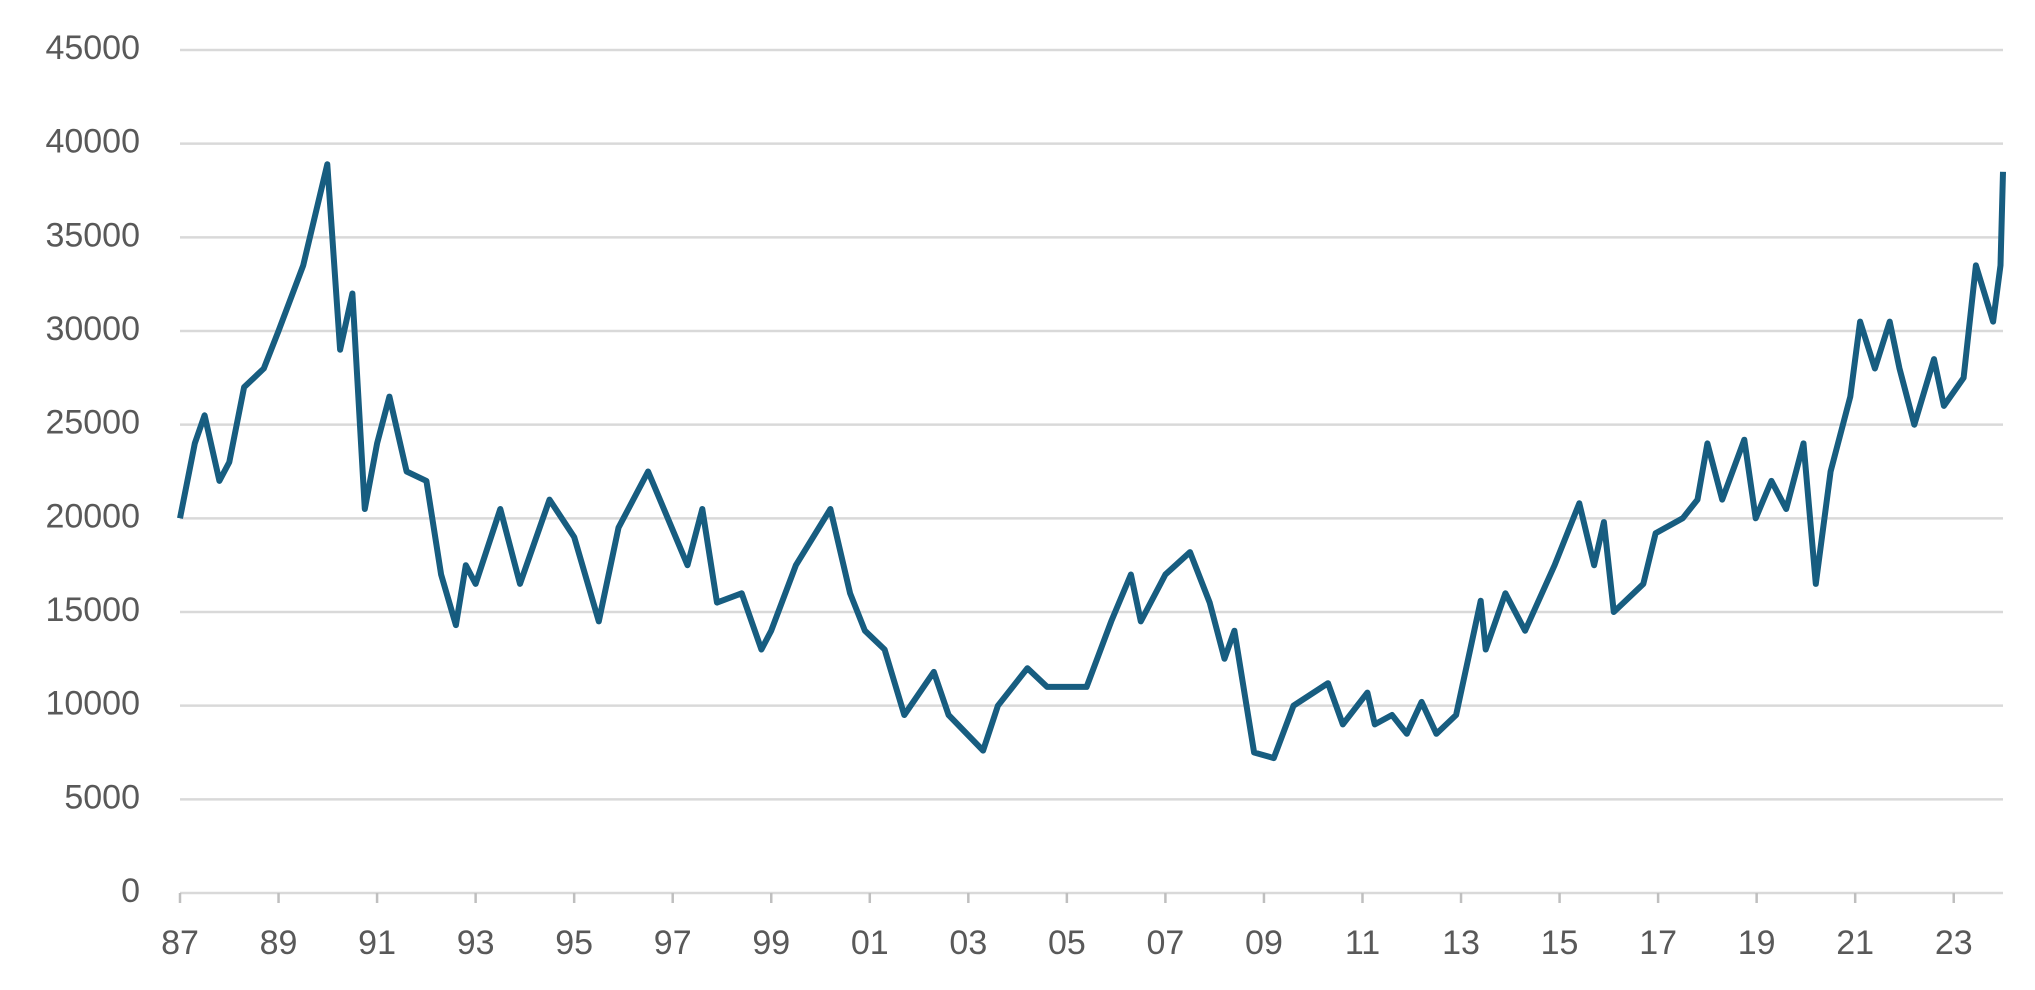 The image size is (2035, 990). Describe the element at coordinates (102, 797) in the screenshot. I see `y-tick-label: 5000` at that location.